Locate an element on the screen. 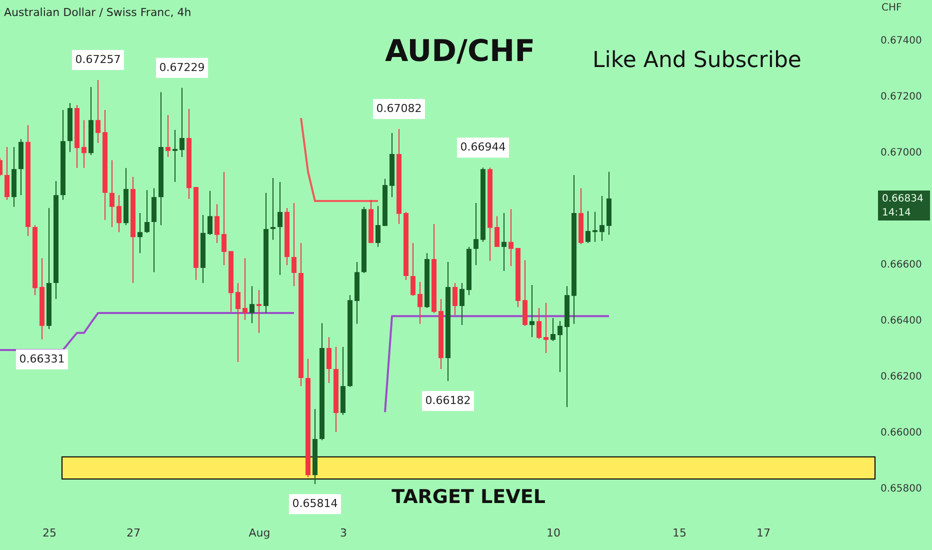  x-tick-label: 3 is located at coordinates (343, 533).